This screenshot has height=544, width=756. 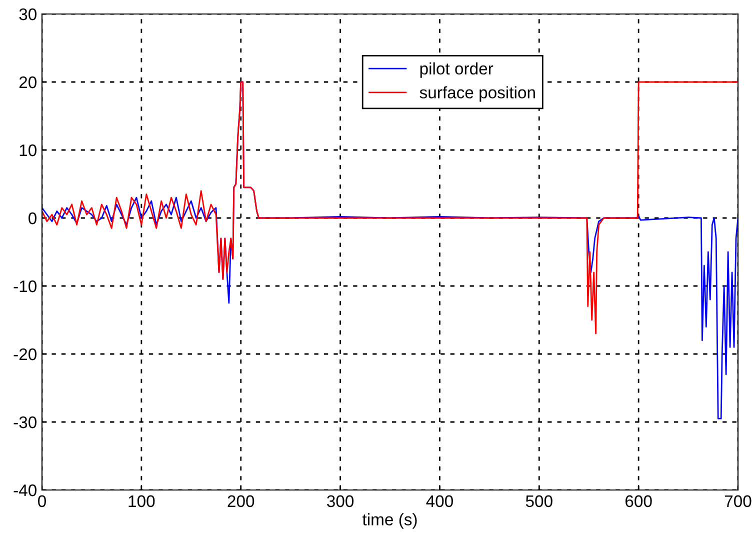 What do you see at coordinates (340, 501) in the screenshot?
I see `x-tick-label: 300` at bounding box center [340, 501].